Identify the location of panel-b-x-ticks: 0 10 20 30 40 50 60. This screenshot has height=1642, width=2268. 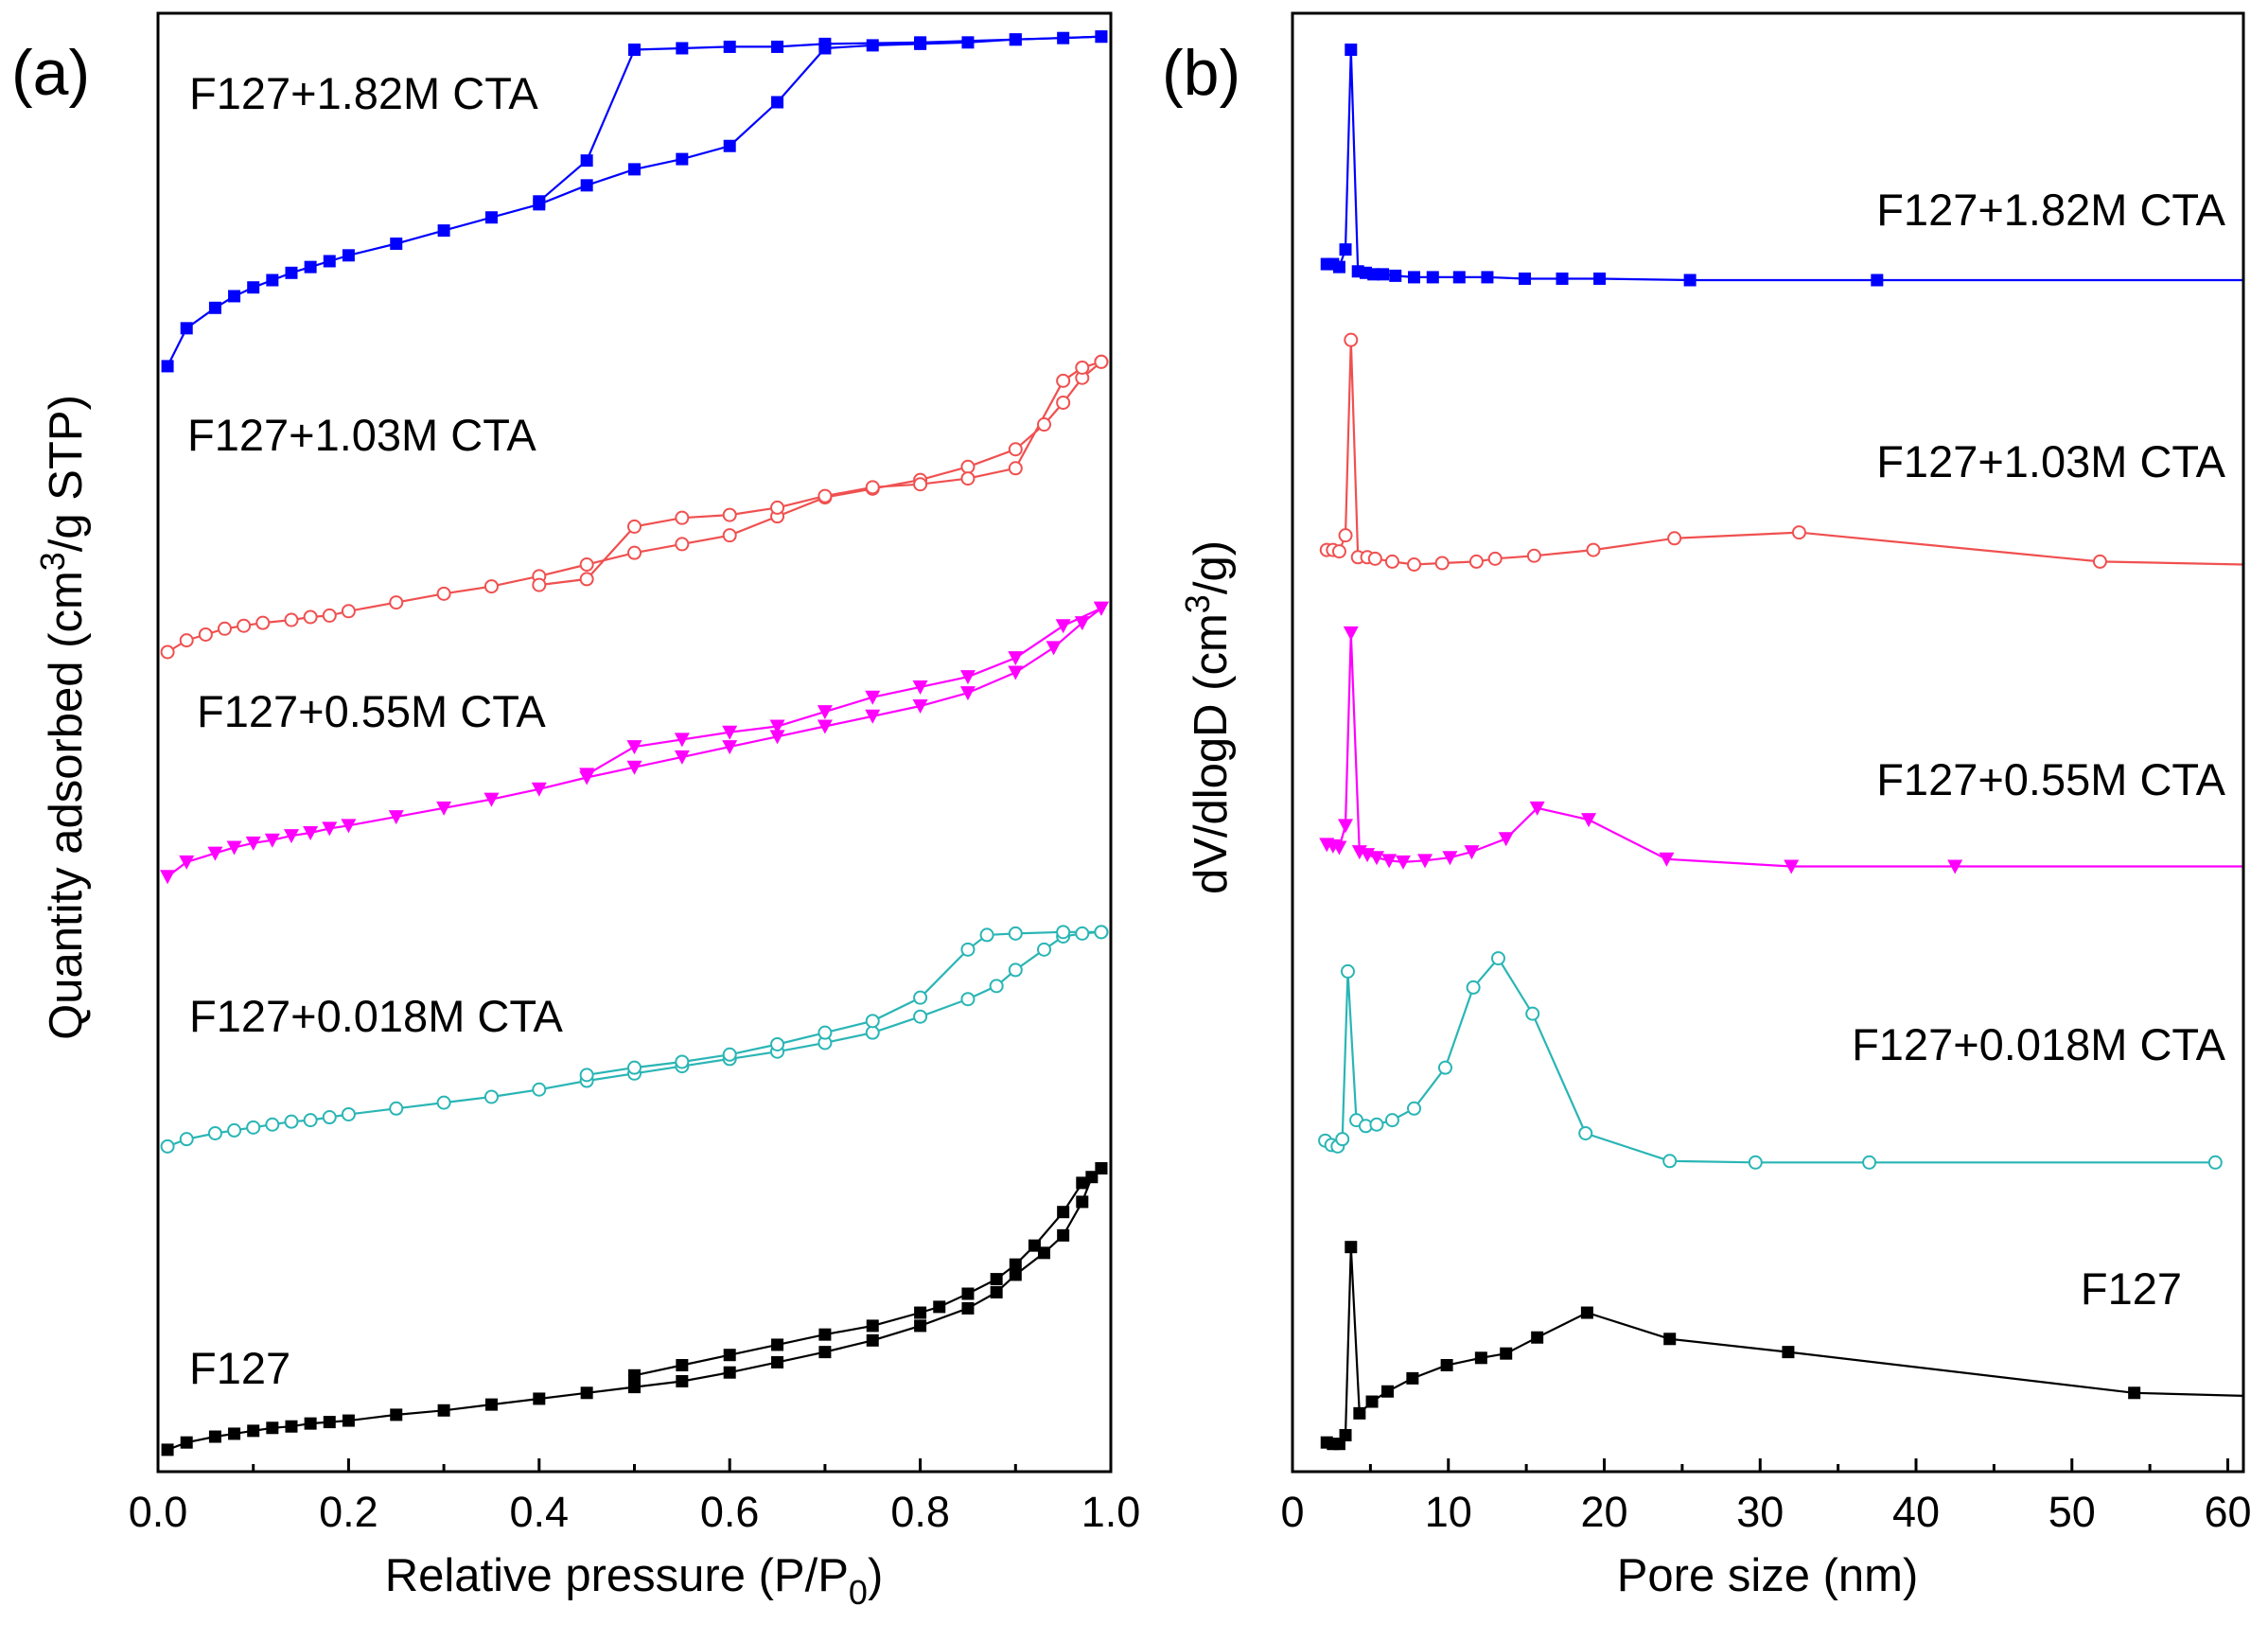
(1766, 1497).